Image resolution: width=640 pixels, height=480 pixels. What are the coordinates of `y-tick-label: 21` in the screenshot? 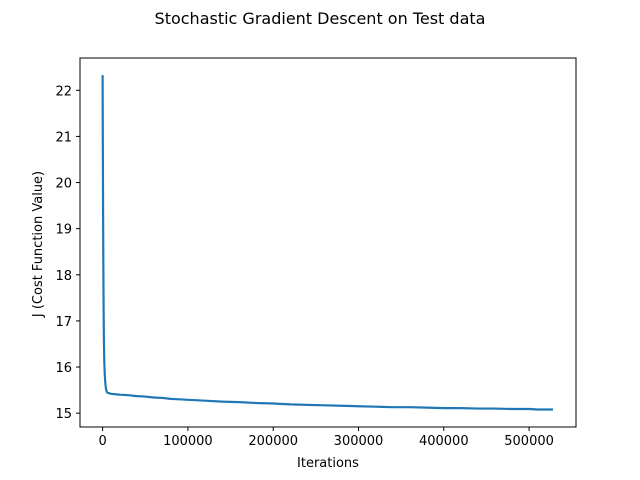 It's located at (63, 137).